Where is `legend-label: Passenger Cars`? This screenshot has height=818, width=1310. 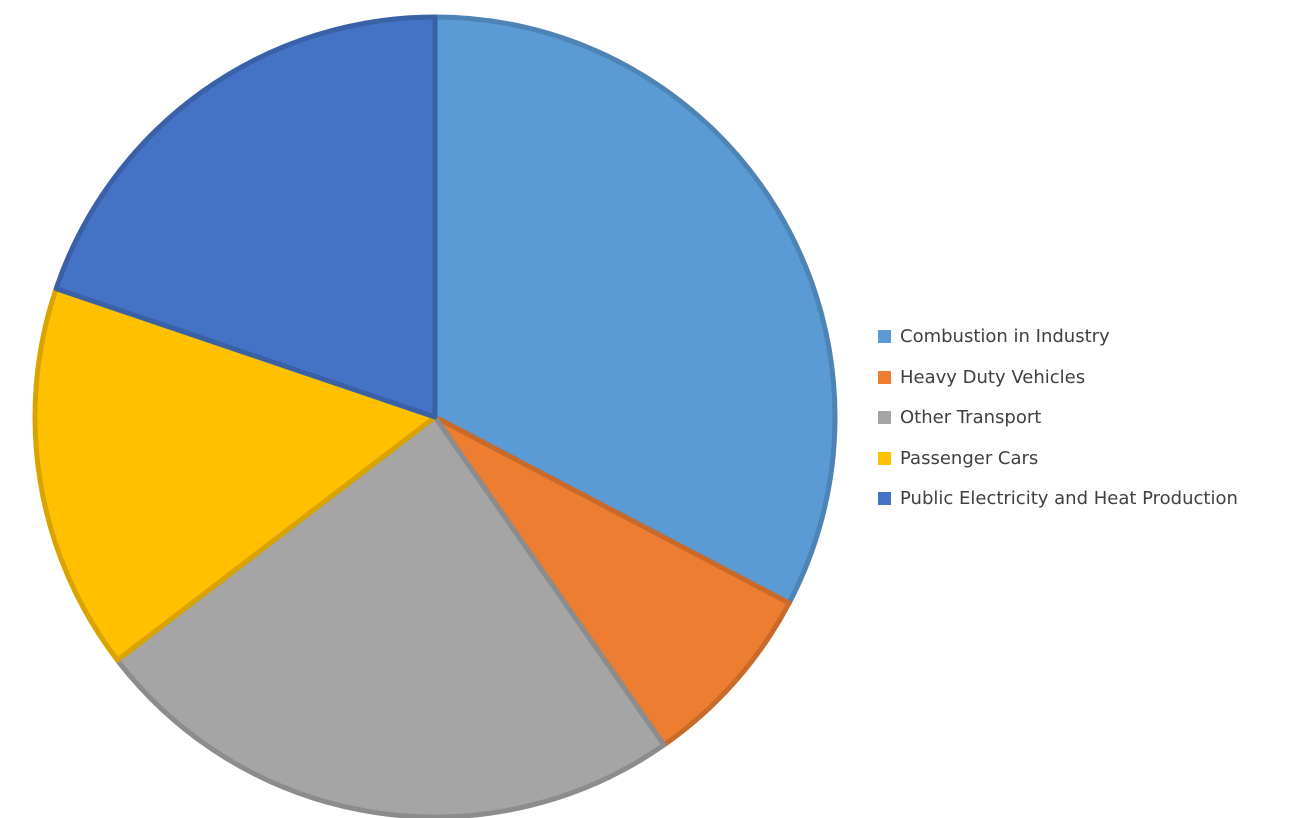 legend-label: Passenger Cars is located at coordinates (969, 458).